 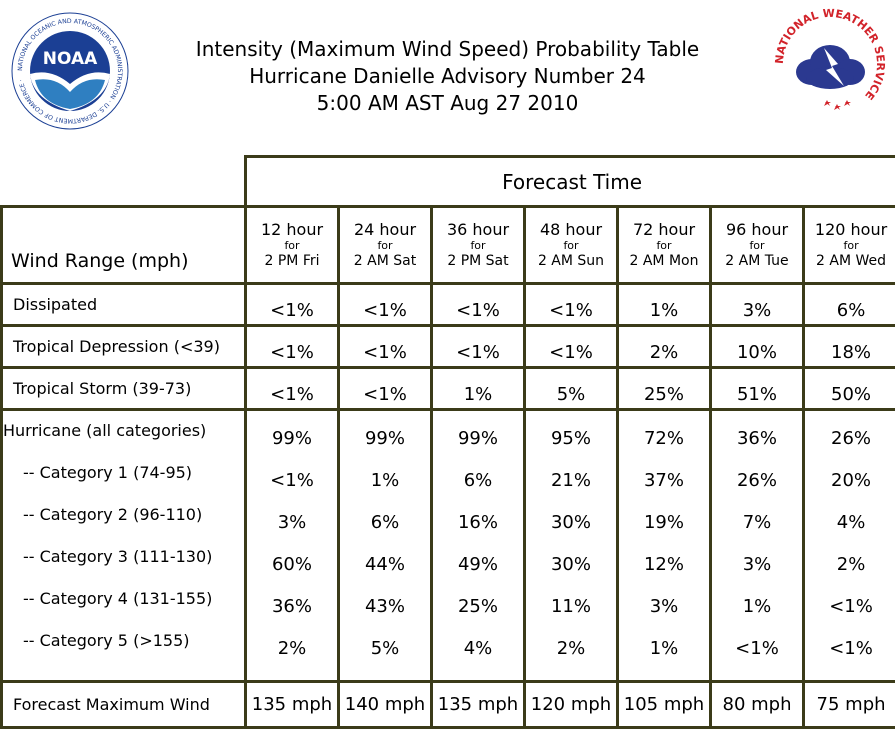 What do you see at coordinates (571, 449) in the screenshot?
I see `table-cell: 95%` at bounding box center [571, 449].